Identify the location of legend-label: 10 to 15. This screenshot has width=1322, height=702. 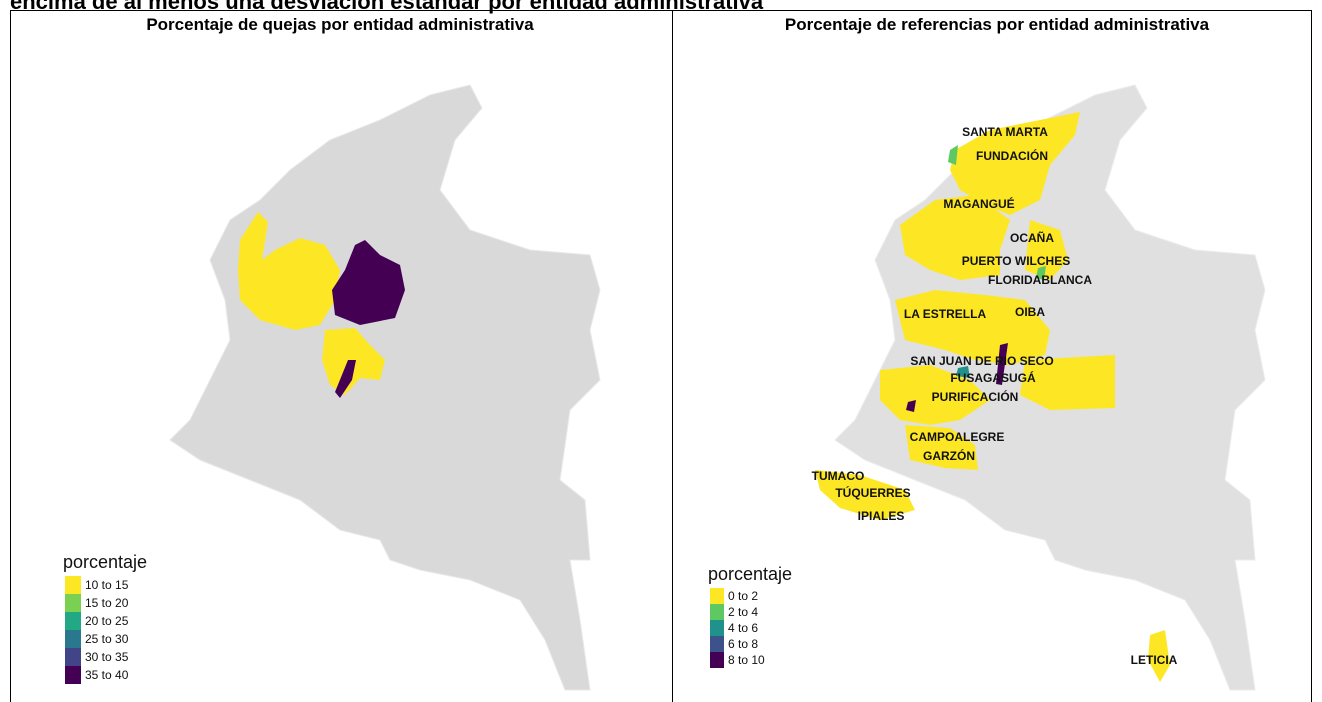
(107, 585).